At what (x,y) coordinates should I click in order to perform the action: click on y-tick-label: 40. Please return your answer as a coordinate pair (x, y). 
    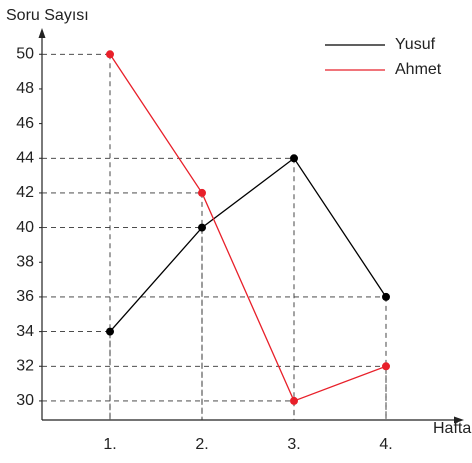
    Looking at the image, I should click on (25, 227).